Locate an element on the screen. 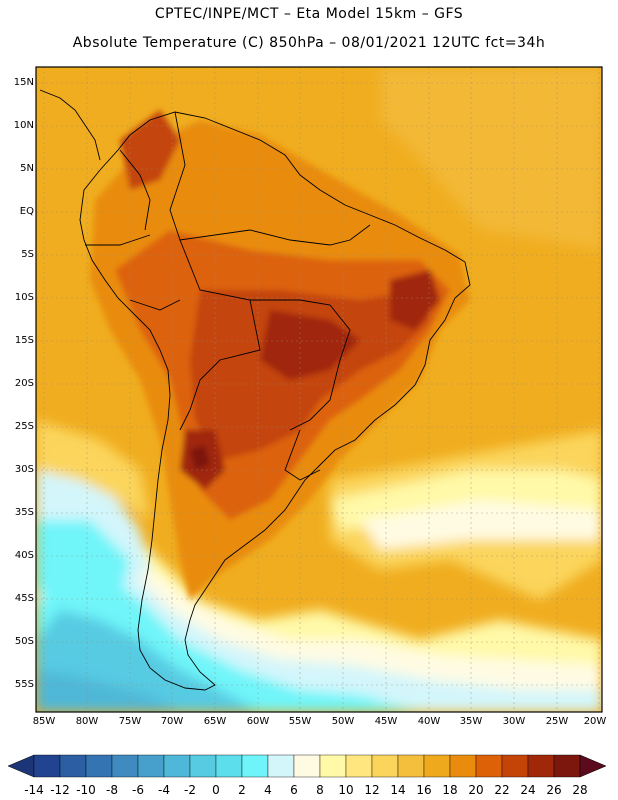  lat-label: 35S is located at coordinates (24, 512).